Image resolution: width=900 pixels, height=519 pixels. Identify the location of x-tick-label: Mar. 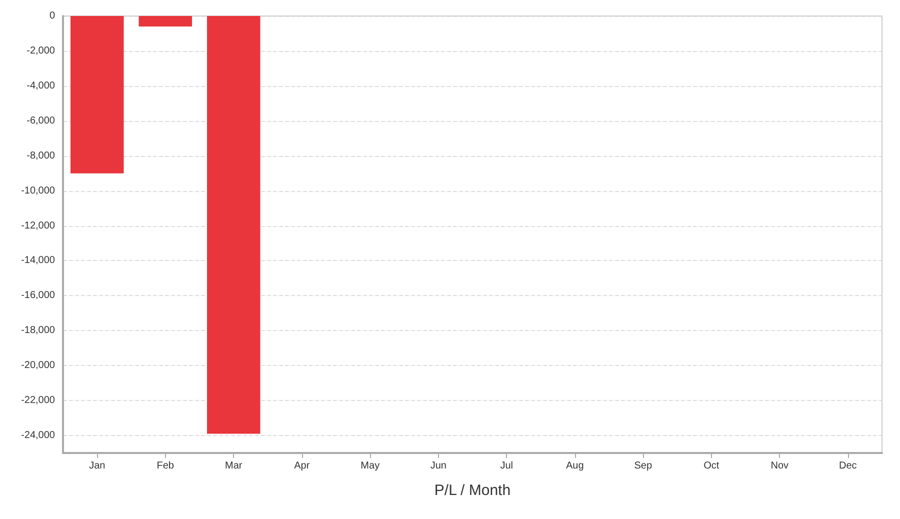
(234, 466).